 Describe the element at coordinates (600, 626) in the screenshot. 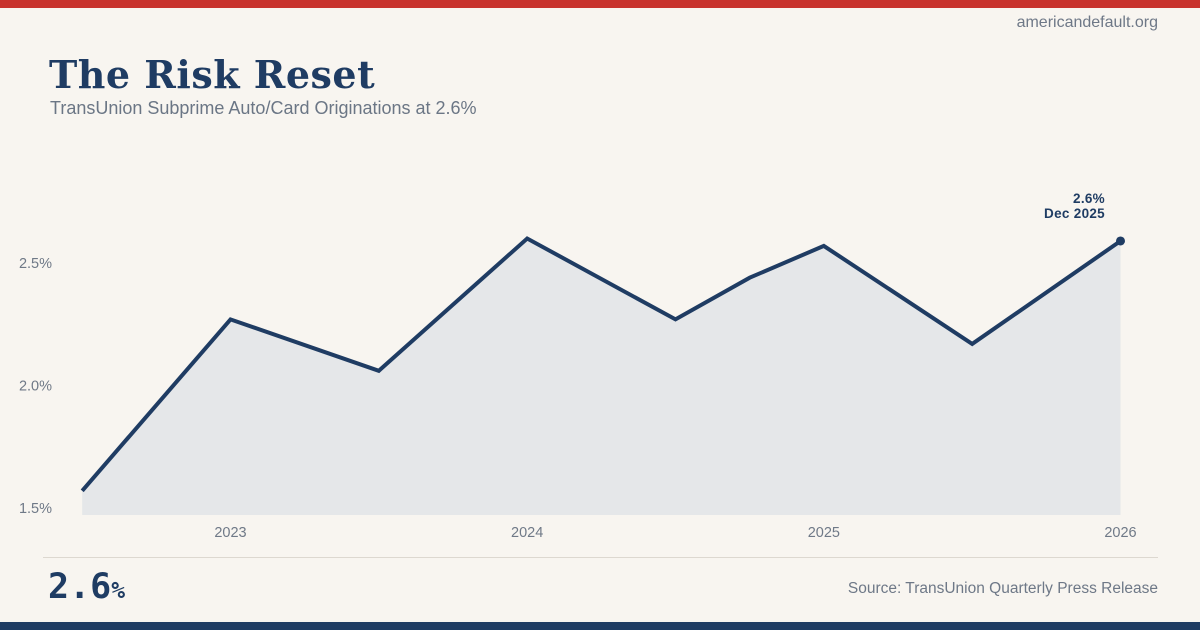

I see `bottom-accent-bar` at that location.